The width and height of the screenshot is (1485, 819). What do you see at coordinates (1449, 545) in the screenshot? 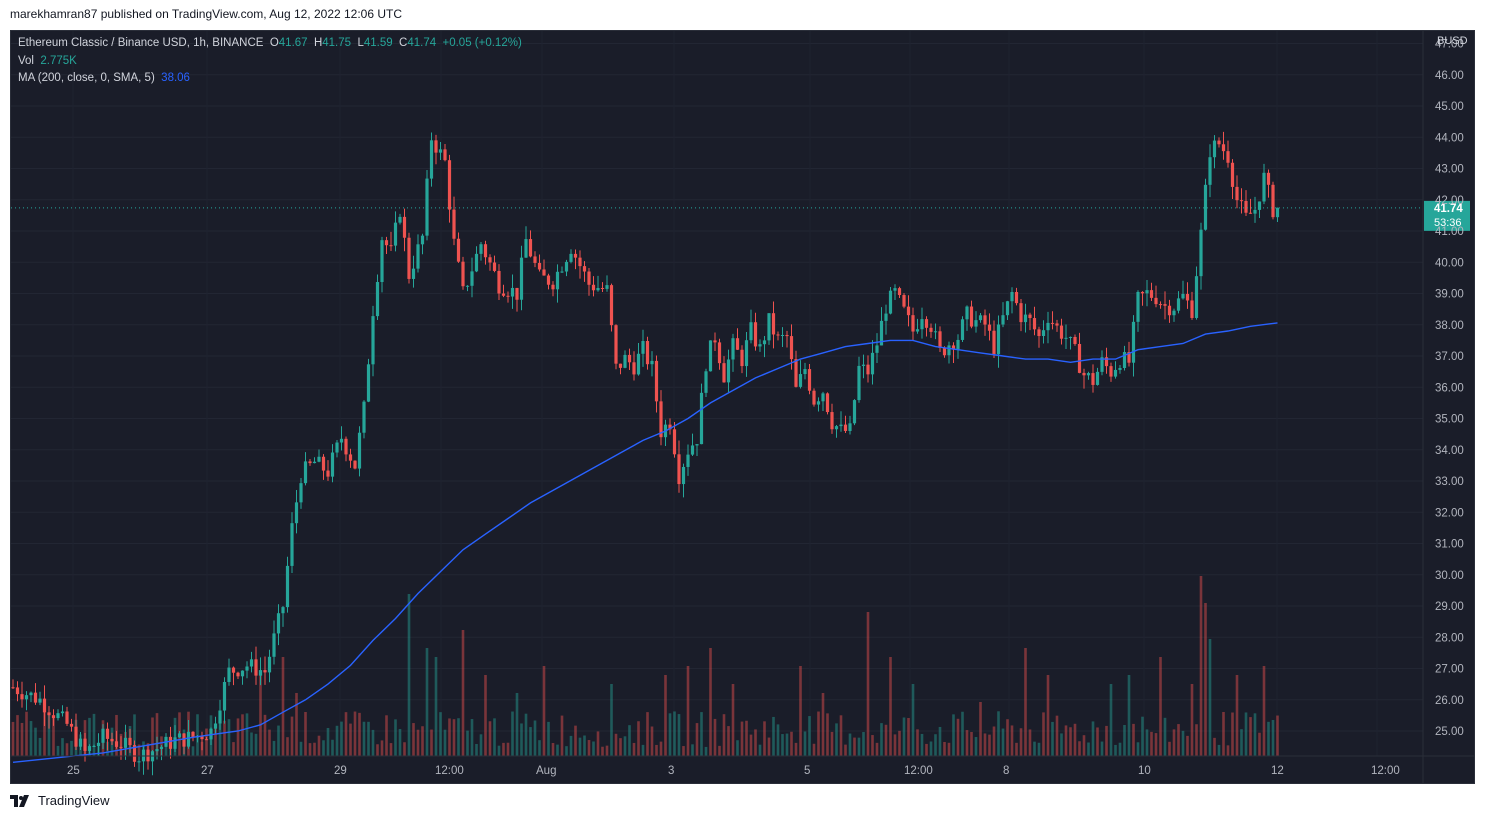
I see `y-tick-label: 31.00` at bounding box center [1449, 545].